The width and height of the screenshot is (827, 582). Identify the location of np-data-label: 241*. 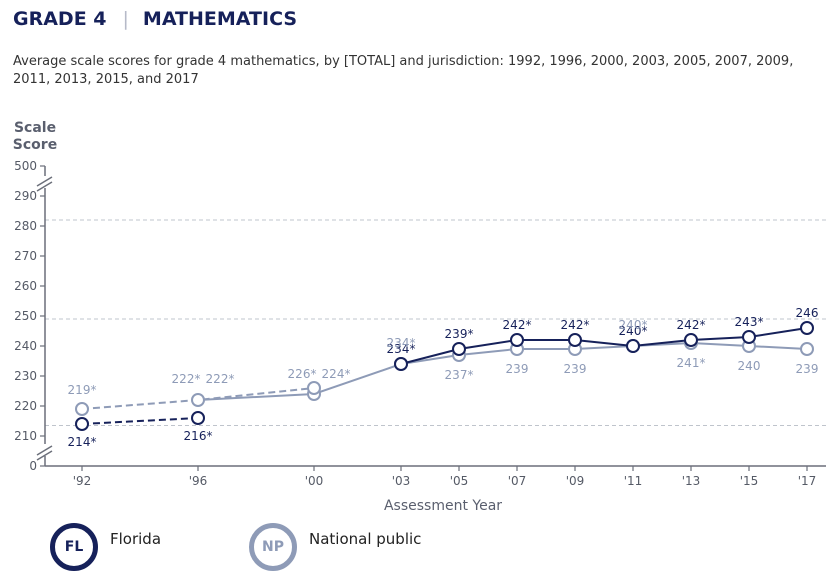
(691, 363).